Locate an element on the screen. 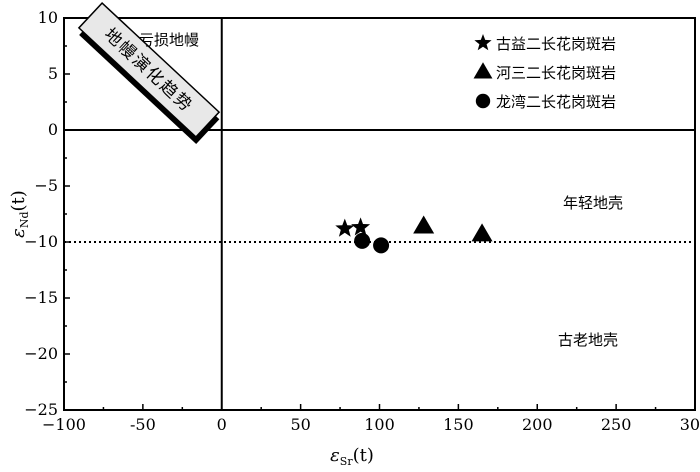 The image size is (700, 472). x-tick-label: 250 is located at coordinates (616, 424).